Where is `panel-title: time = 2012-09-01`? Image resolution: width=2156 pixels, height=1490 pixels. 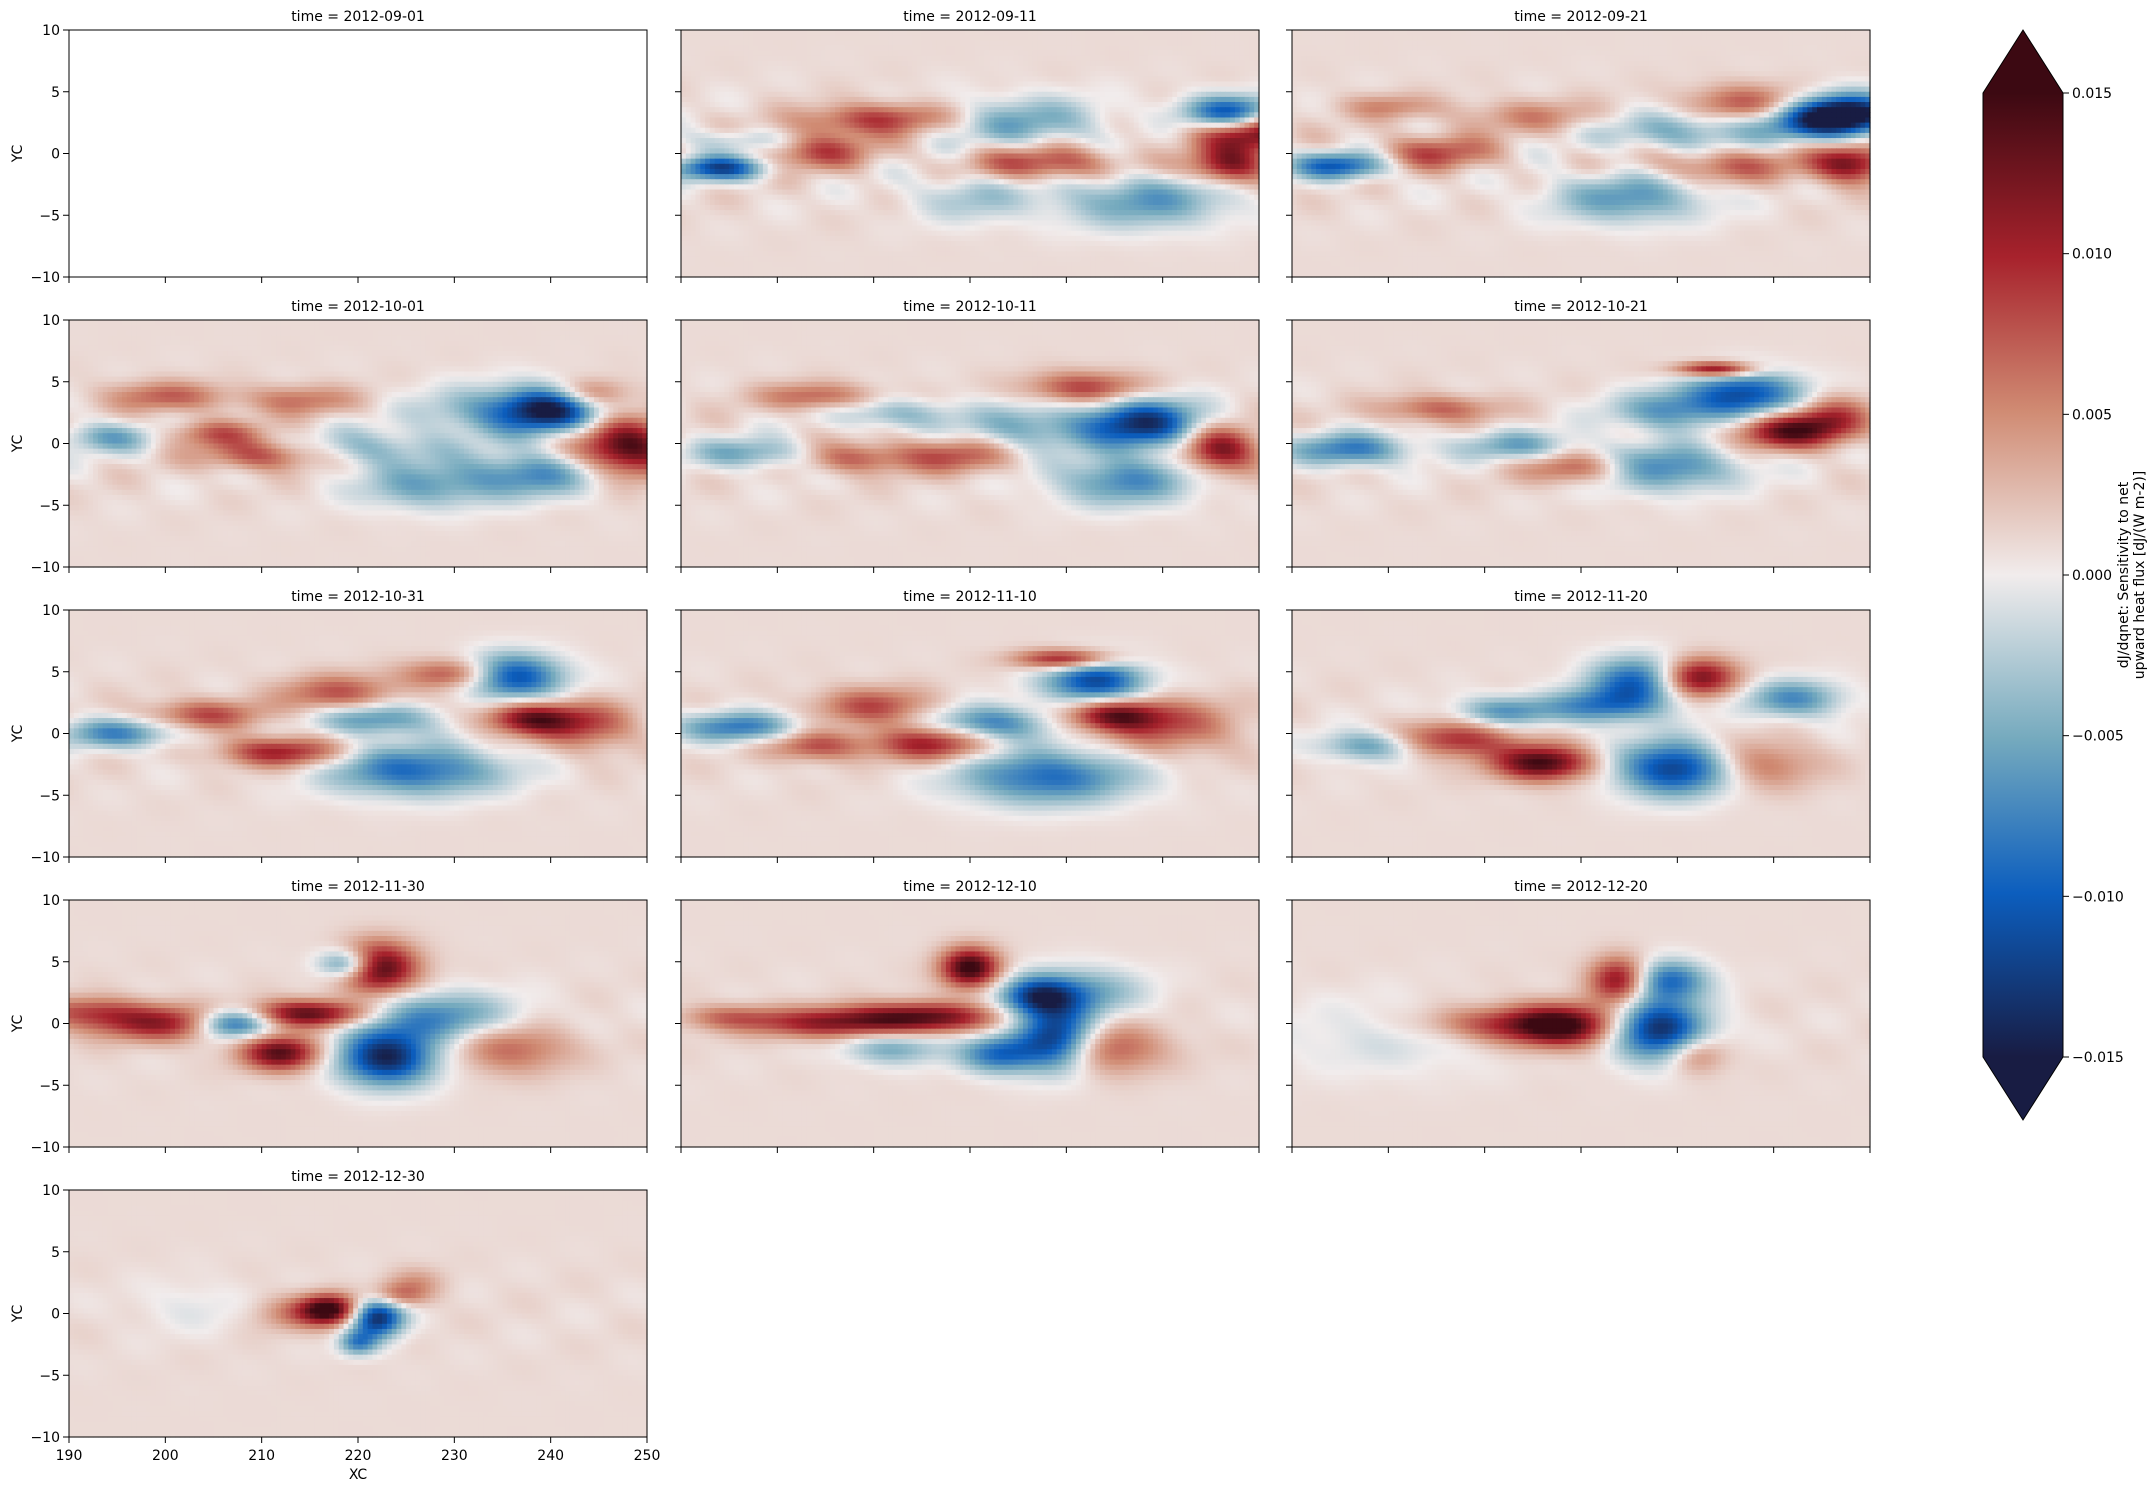
panel-title: time = 2012-09-01 is located at coordinates (358, 17).